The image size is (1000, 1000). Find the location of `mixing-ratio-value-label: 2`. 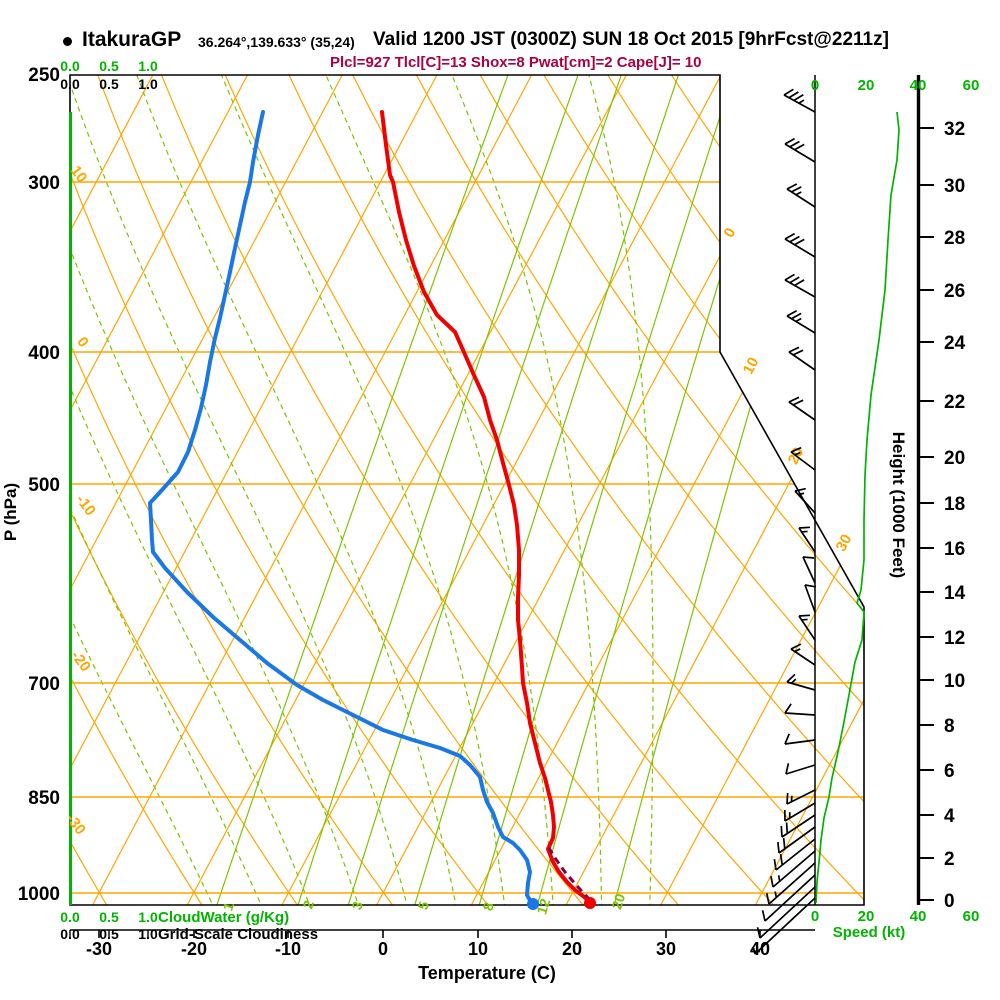

mixing-ratio-value-label: 2 is located at coordinates (308, 904).